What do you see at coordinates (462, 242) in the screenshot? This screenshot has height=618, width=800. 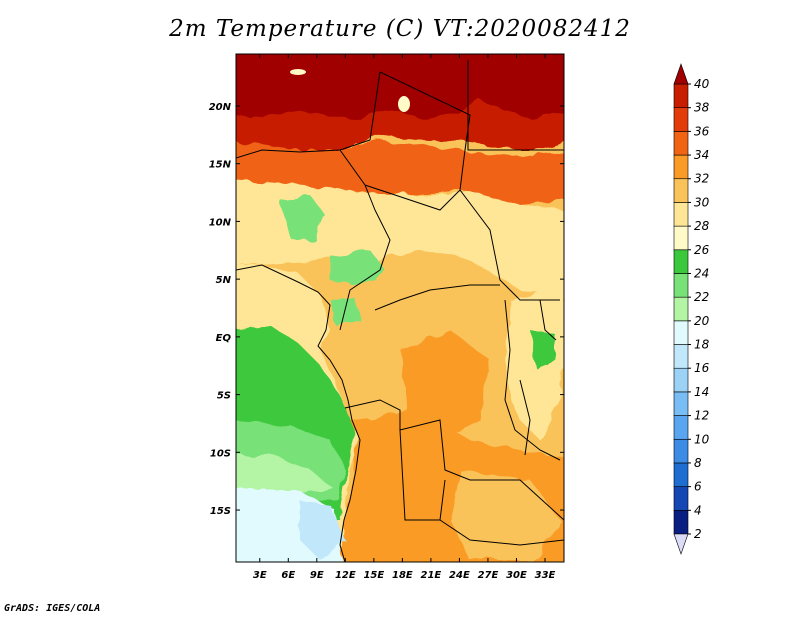 I see `border-car` at bounding box center [462, 242].